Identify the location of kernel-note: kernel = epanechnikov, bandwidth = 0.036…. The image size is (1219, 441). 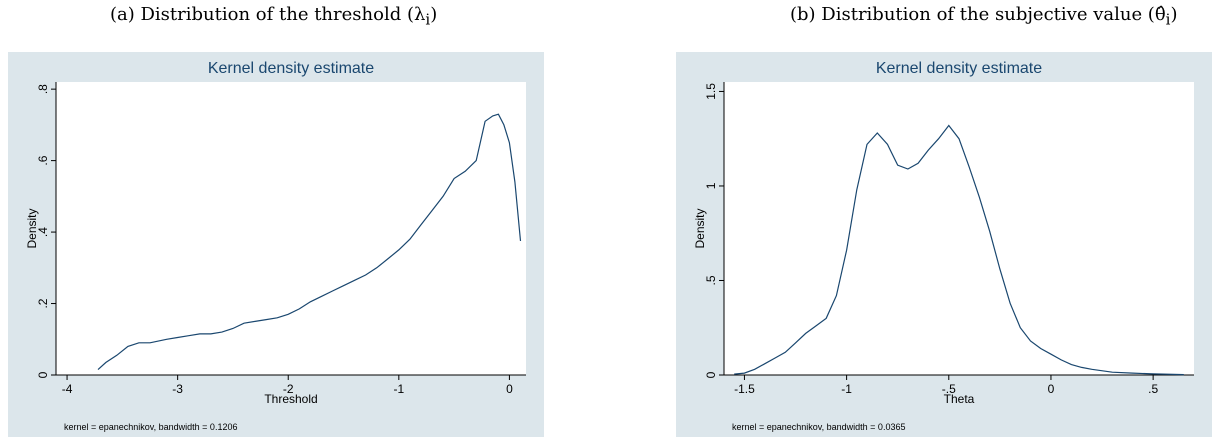
(818, 427).